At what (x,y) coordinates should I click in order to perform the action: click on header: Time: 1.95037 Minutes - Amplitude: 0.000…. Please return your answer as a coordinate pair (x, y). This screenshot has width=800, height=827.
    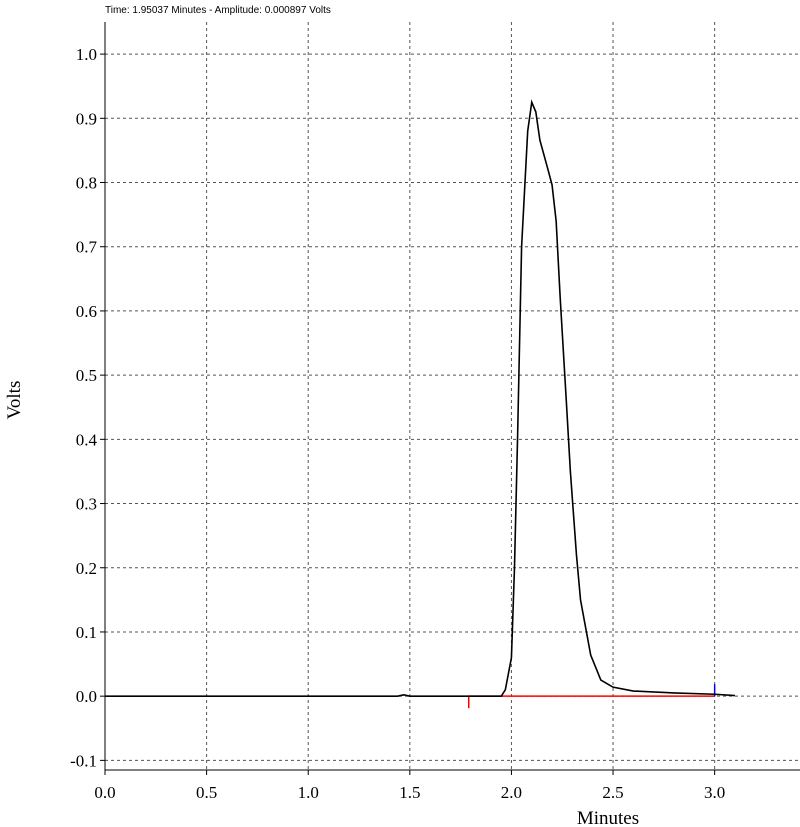
    Looking at the image, I should click on (218, 10).